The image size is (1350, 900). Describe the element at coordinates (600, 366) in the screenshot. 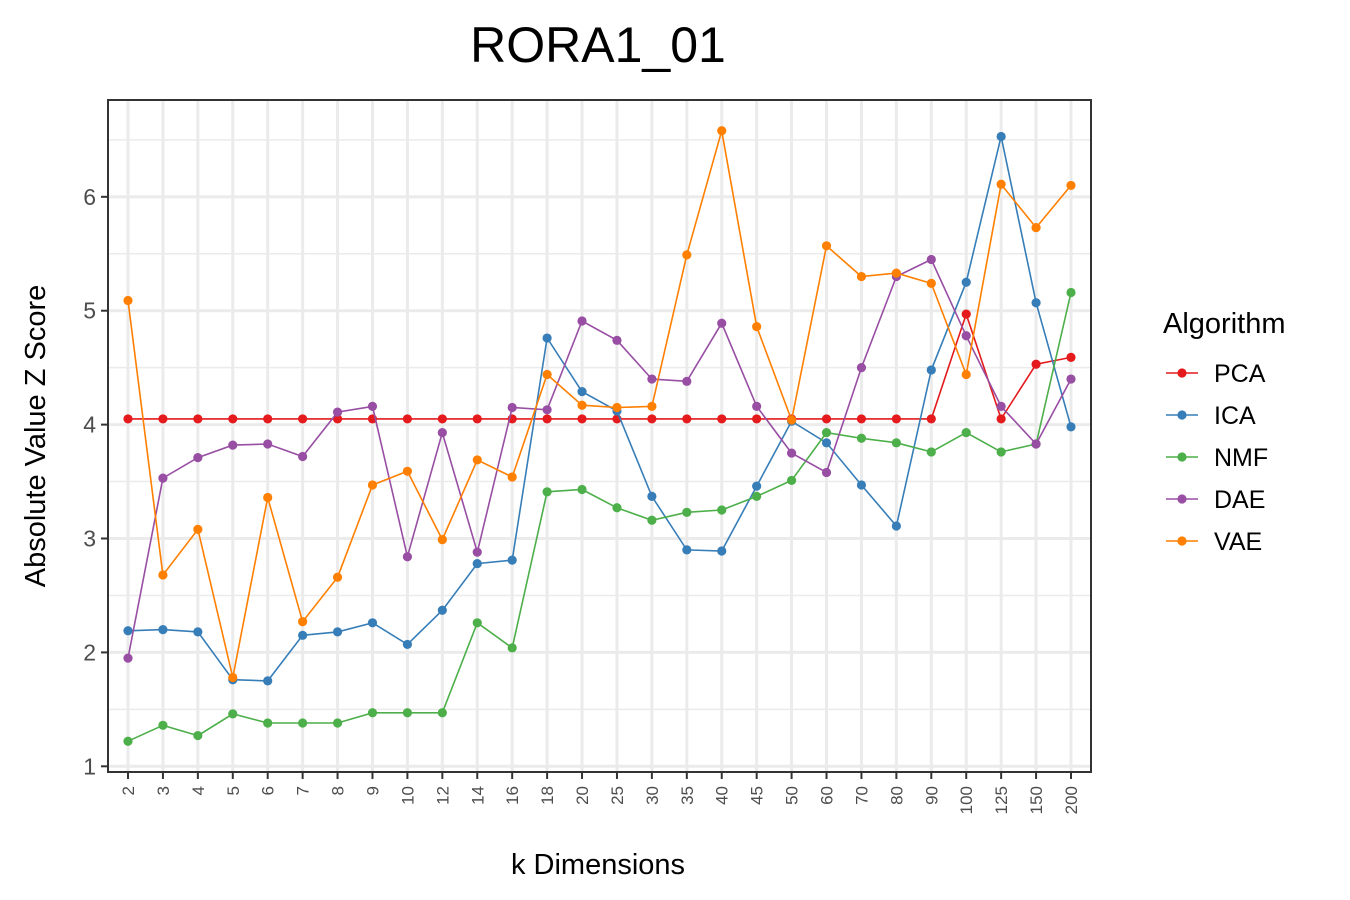

I see `series-line` at that location.